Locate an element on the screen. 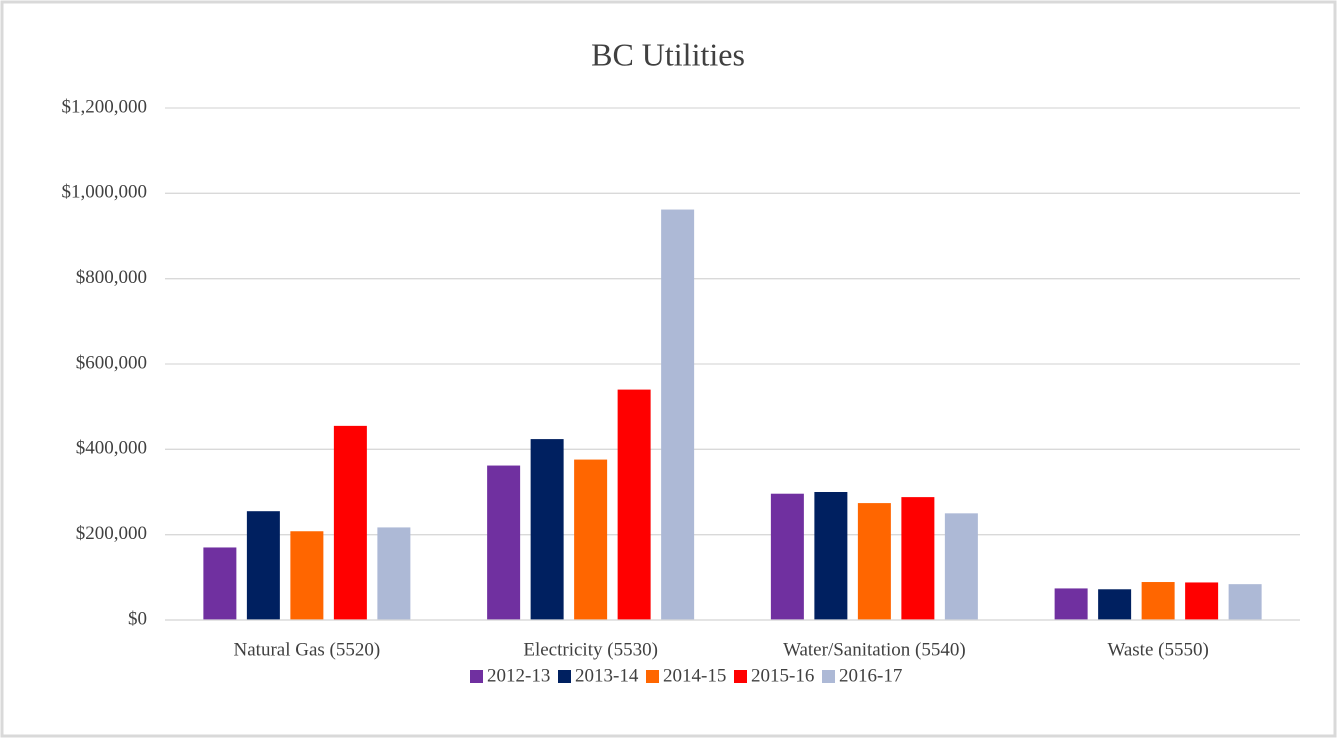 This screenshot has width=1337, height=738. x-tick-label: Natural Gas (5520) is located at coordinates (307, 649).